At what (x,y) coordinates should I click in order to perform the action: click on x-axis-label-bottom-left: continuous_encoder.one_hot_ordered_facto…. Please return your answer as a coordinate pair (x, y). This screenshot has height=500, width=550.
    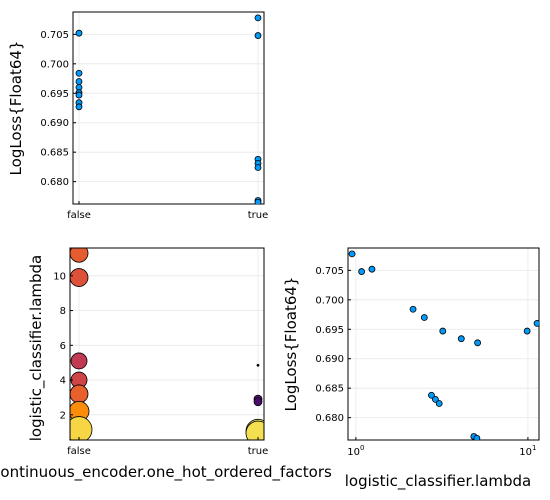
    Looking at the image, I should click on (166, 472).